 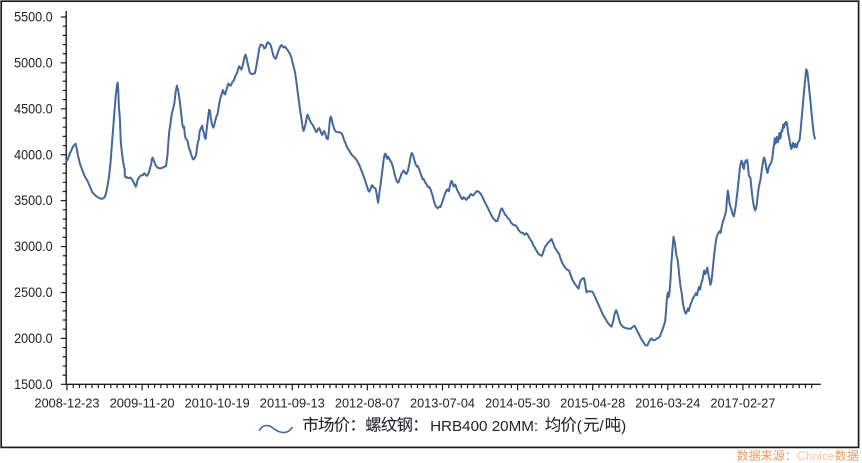 What do you see at coordinates (217, 403) in the screenshot?
I see `svg-text: 2010-10-19` at bounding box center [217, 403].